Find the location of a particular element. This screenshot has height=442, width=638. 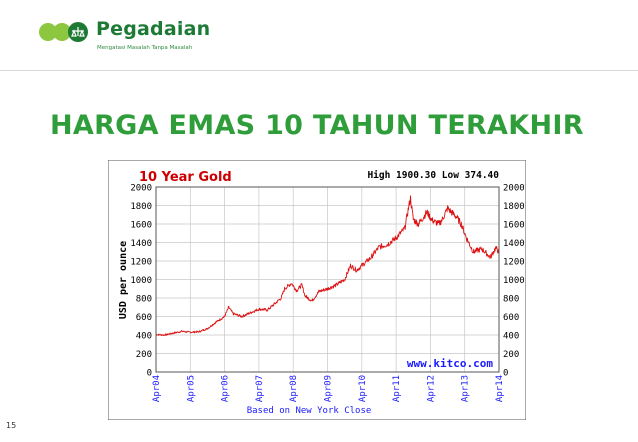

y-tick-label-right: 1000 is located at coordinates (514, 281).